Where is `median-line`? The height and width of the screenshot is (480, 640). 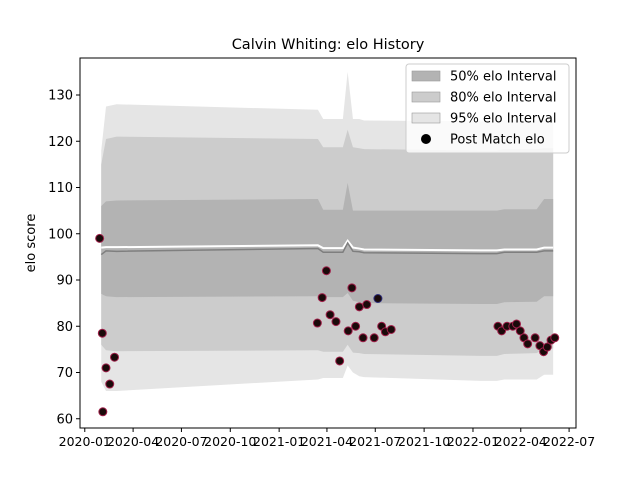 median-line is located at coordinates (327, 245).